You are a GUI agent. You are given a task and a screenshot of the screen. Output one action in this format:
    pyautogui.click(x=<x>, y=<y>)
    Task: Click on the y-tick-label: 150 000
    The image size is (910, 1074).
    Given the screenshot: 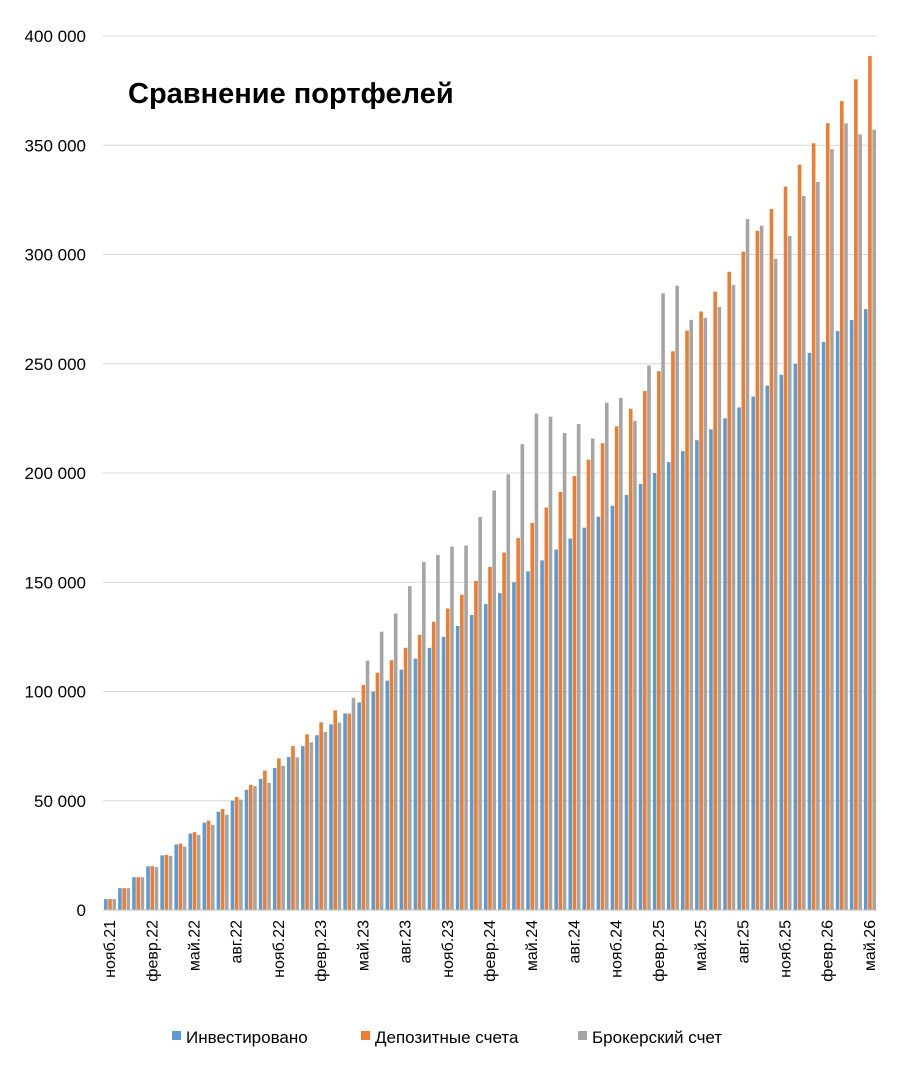 What is the action you would take?
    pyautogui.click(x=55, y=582)
    